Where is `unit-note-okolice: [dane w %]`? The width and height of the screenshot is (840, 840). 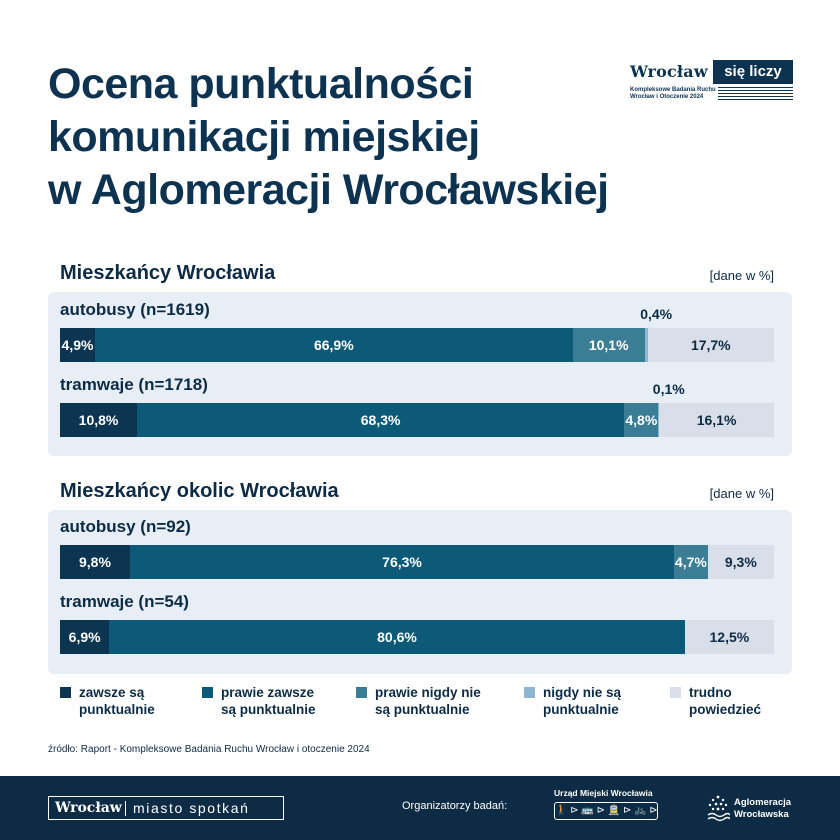 unit-note-okolice: [dane w %] is located at coordinates (741, 493).